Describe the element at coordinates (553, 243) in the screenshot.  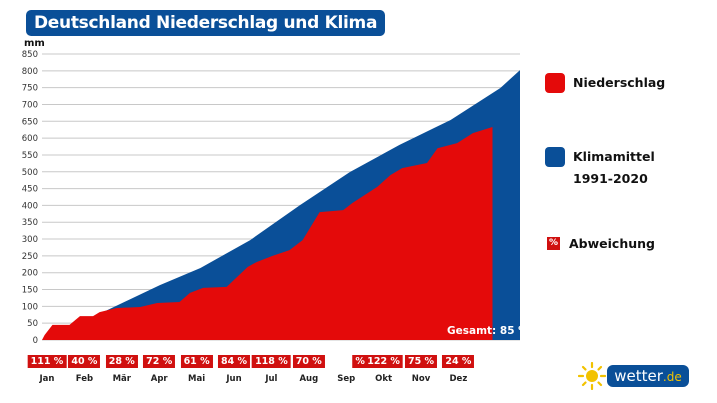
I see `legend-percent-icon: %` at that location.